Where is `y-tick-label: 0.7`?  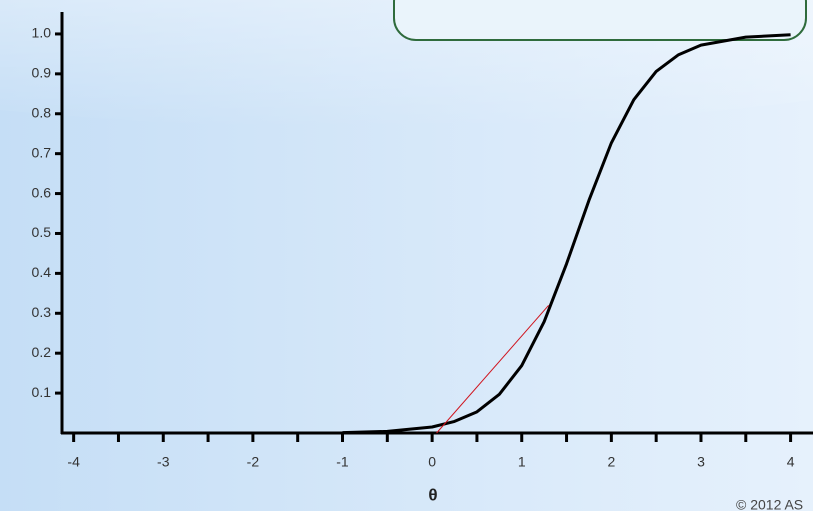
y-tick-label: 0.7 is located at coordinates (42, 152).